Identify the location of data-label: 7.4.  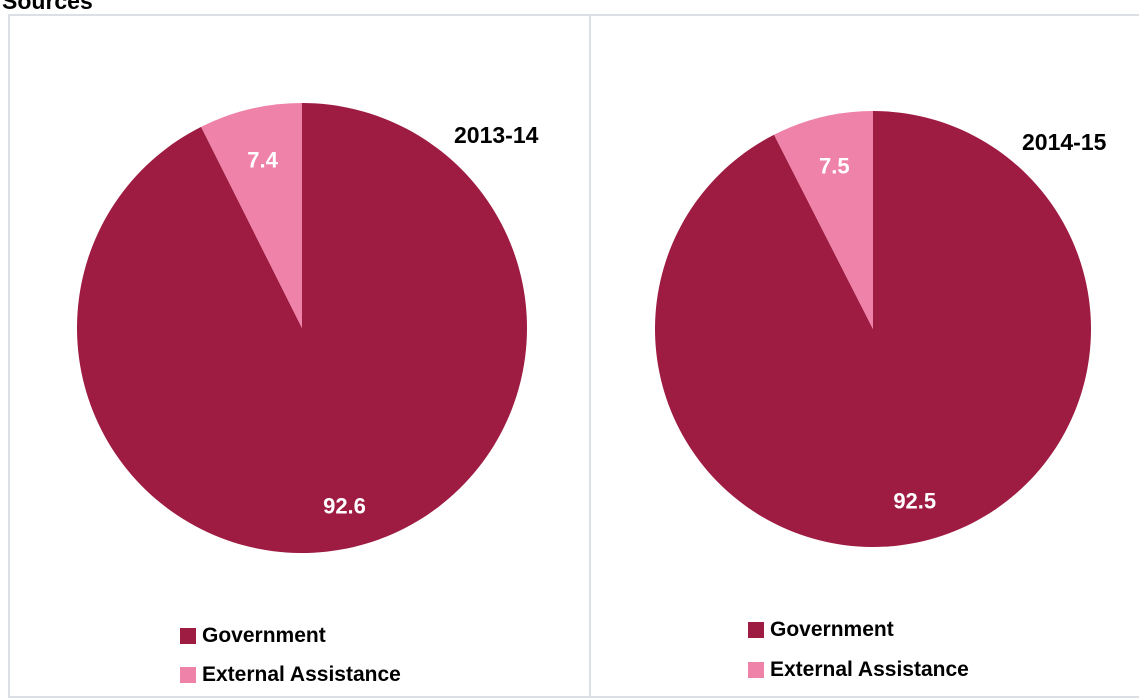
(262, 159).